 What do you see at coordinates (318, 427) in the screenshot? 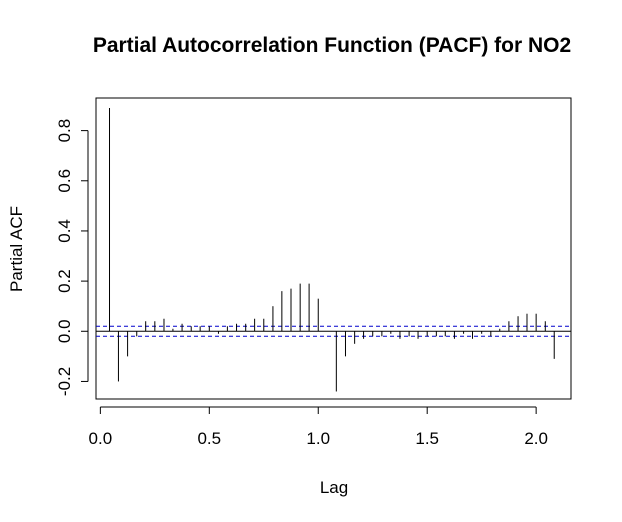
I see `x-axis: 0.0 0.5 1.0 1.5 2.0` at bounding box center [318, 427].